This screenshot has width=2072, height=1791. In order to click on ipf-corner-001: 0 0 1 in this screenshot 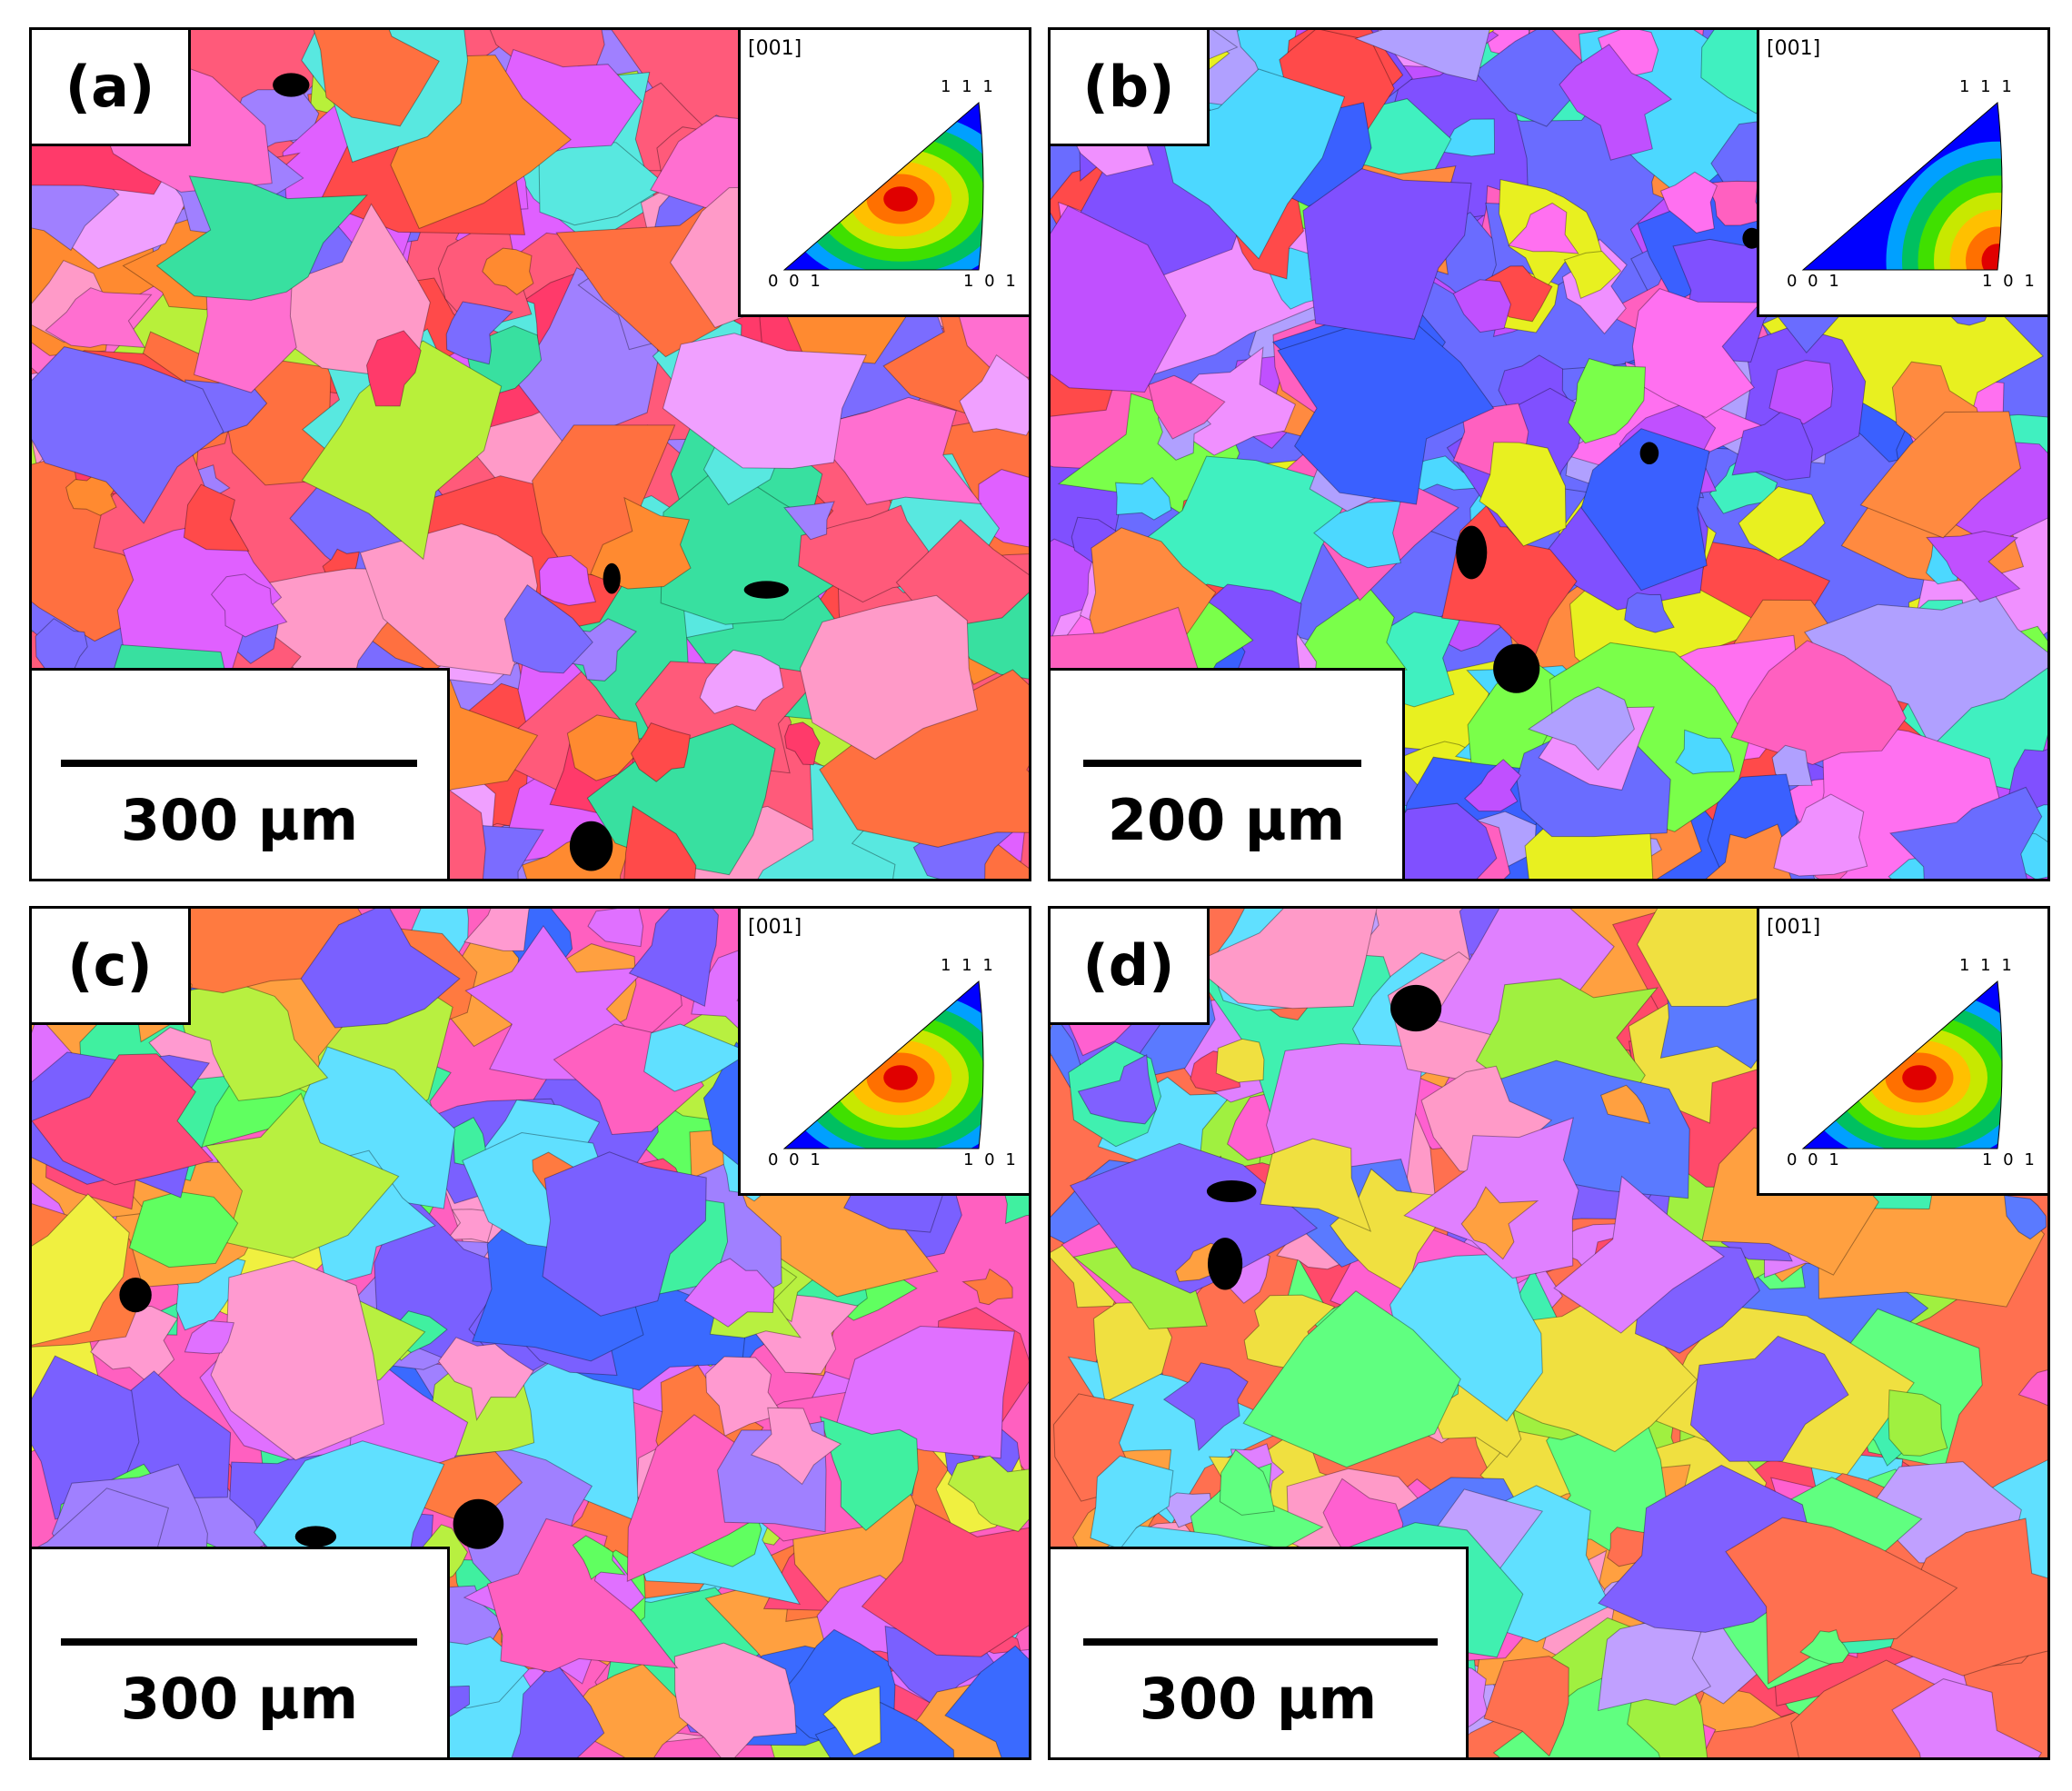, I will do `click(796, 1159)`.